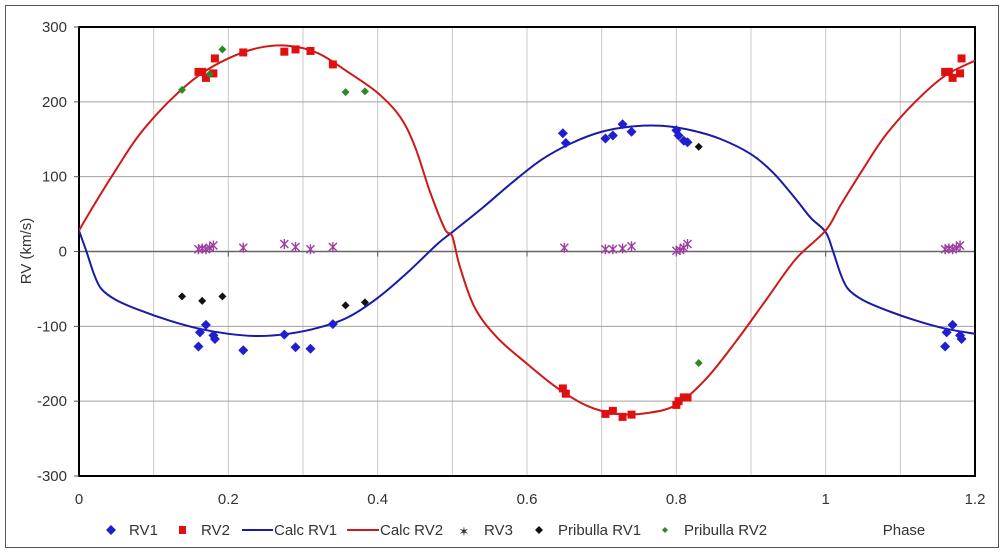  I want to click on legend-item-rv1: RV1, so click(132, 530).